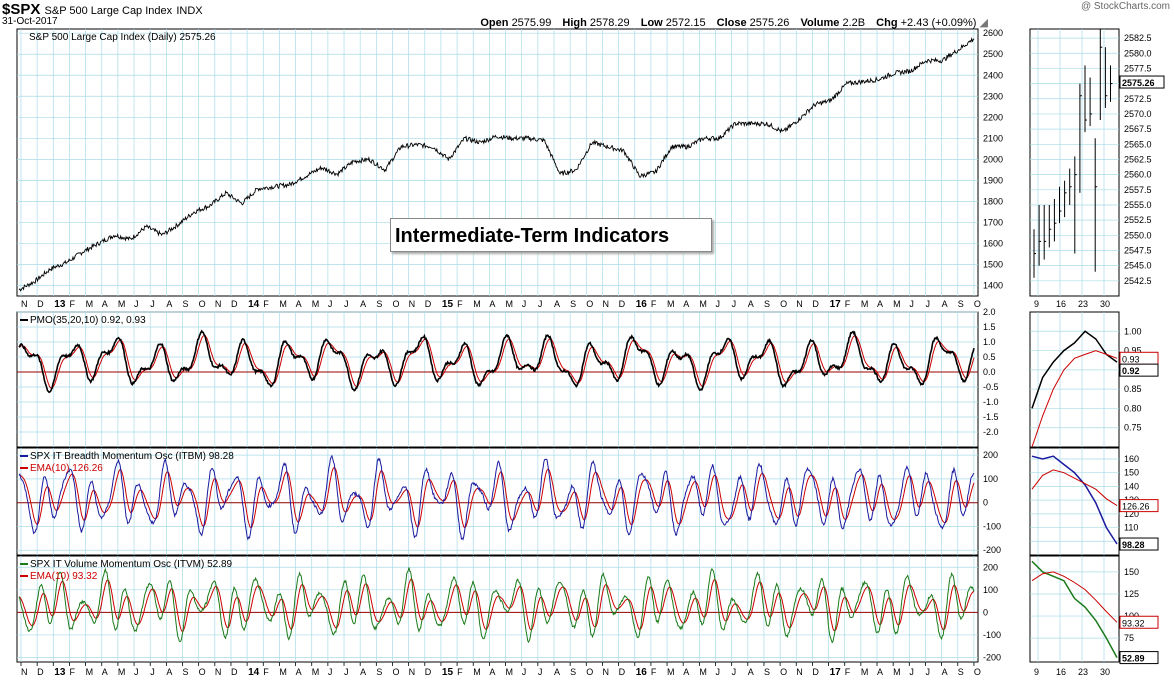  Describe the element at coordinates (1138, 144) in the screenshot. I see `zoom-y-tick-label: 2565.0` at that location.